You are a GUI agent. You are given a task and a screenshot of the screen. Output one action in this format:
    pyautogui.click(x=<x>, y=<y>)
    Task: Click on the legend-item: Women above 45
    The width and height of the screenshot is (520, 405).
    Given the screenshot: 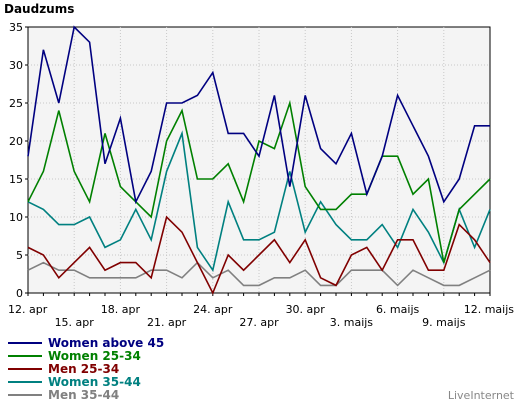 What is the action you would take?
    pyautogui.click(x=86, y=343)
    